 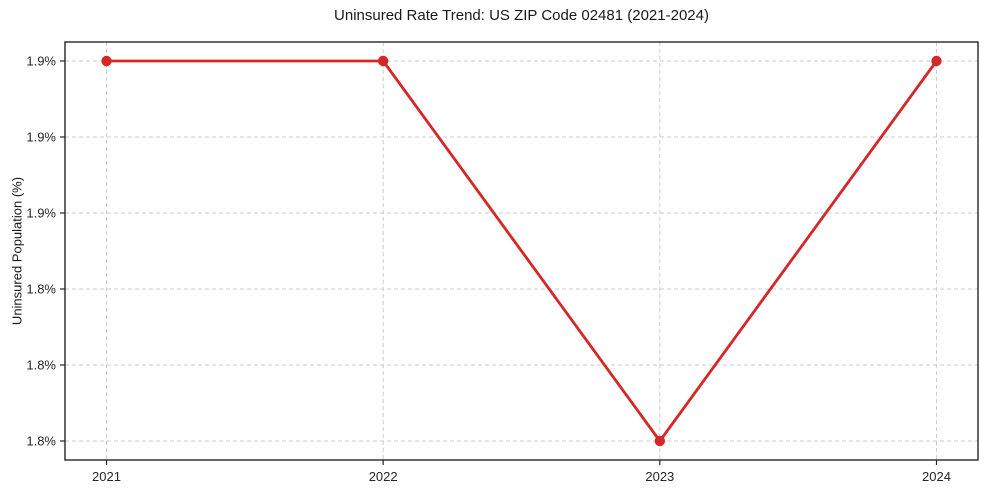 I want to click on x-tick-label: 2022, so click(x=383, y=476).